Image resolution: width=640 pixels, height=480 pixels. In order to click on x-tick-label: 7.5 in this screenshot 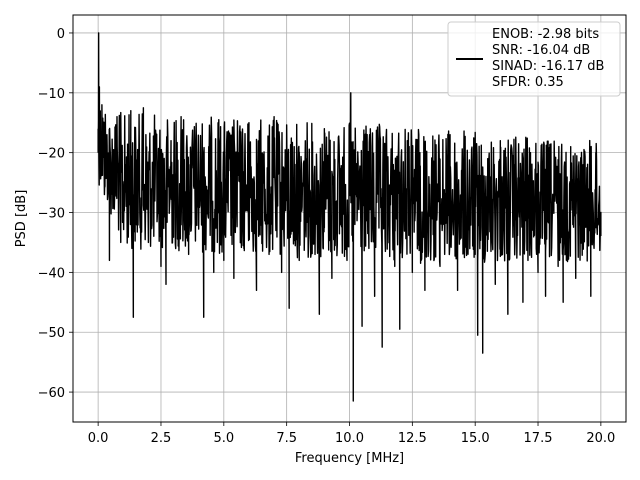, I will do `click(286, 438)`.